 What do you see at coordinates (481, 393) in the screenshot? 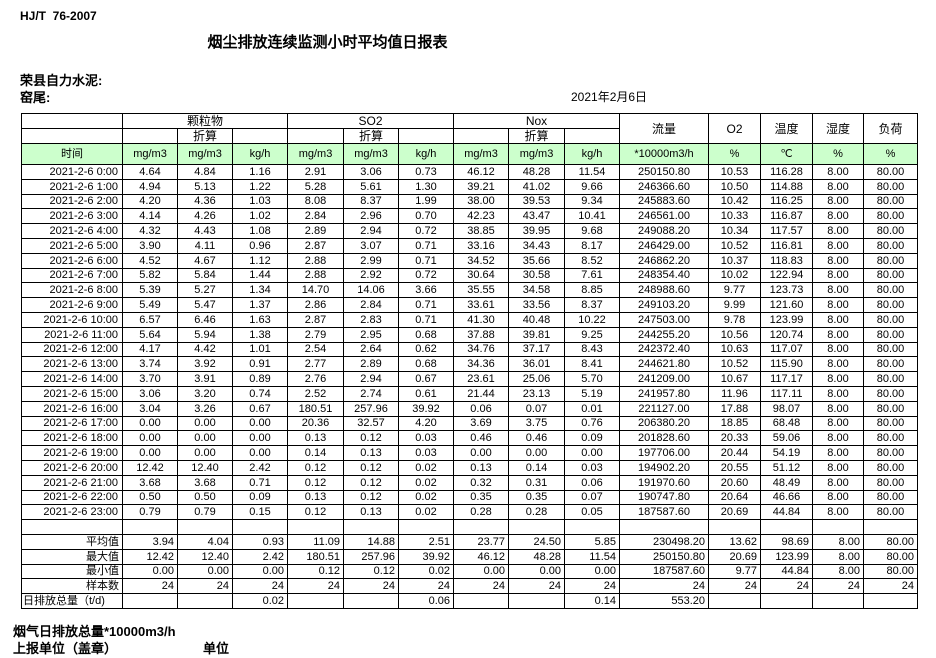
I see `value-cell: 21.44` at bounding box center [481, 393].